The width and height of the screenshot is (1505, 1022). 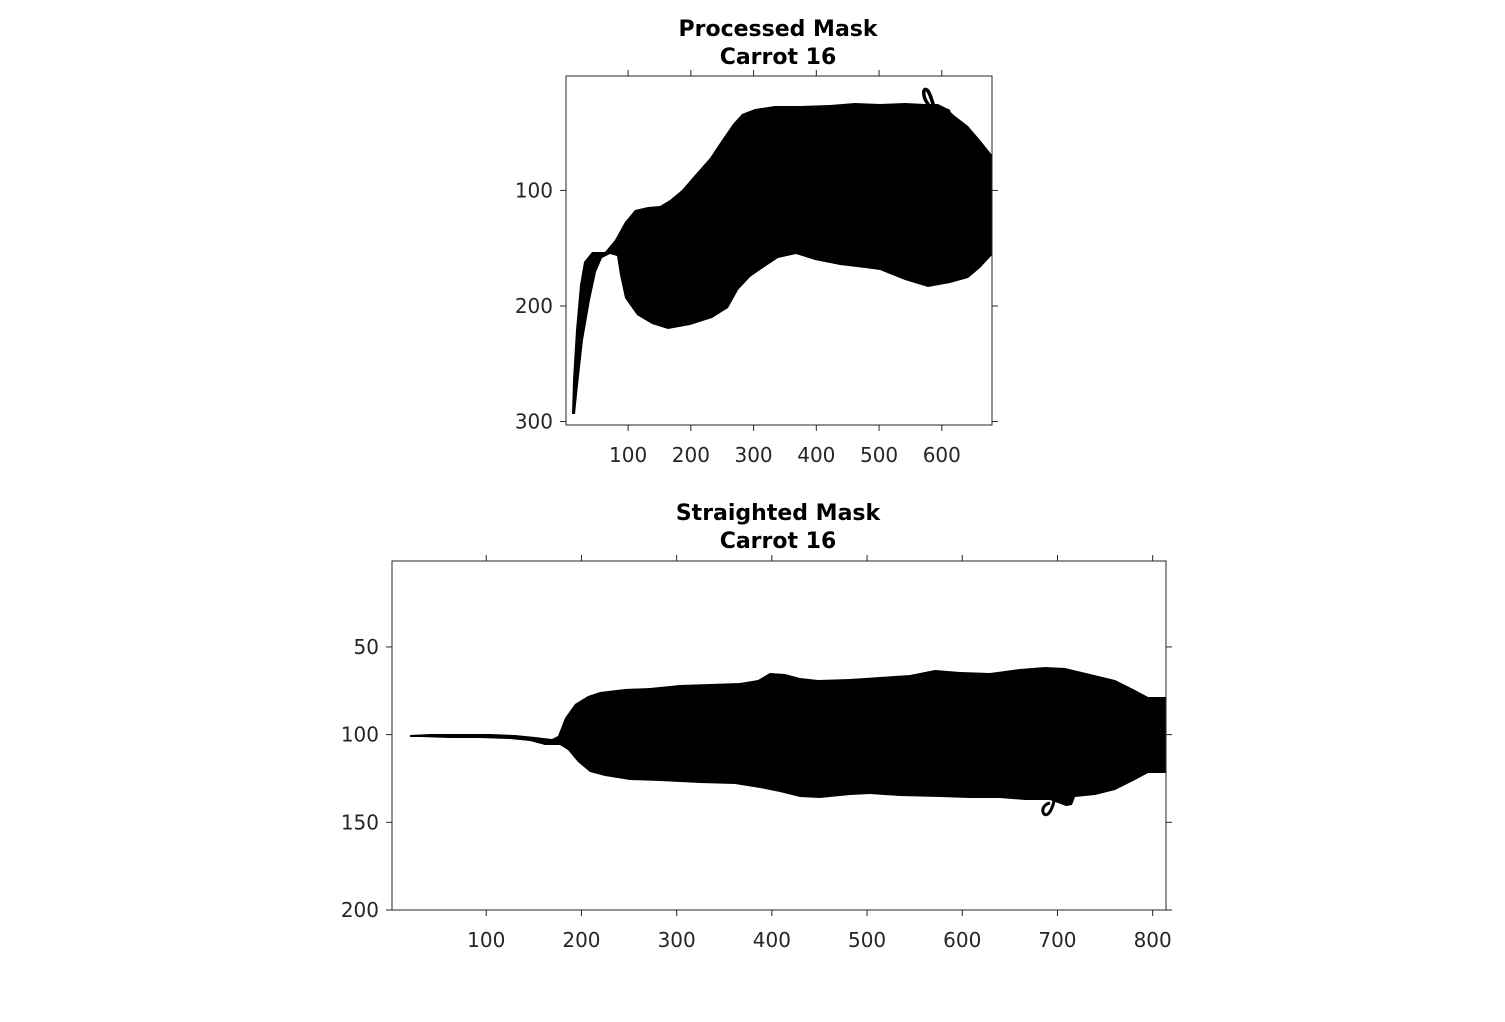 What do you see at coordinates (772, 940) in the screenshot?
I see `panel-2-x-tick-label: 400` at bounding box center [772, 940].